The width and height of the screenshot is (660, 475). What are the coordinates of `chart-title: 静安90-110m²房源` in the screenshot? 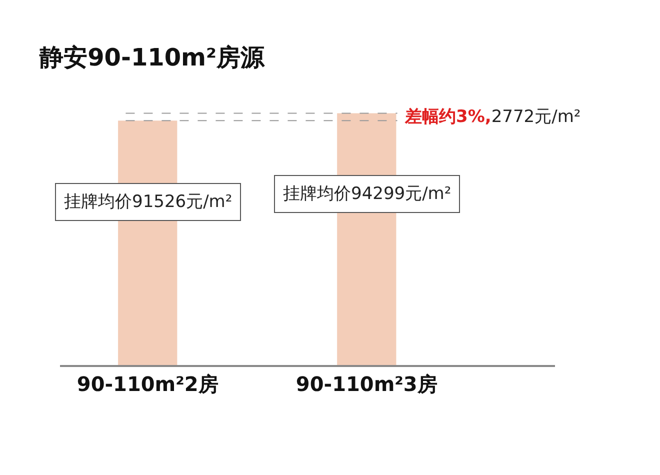 It's located at (152, 57).